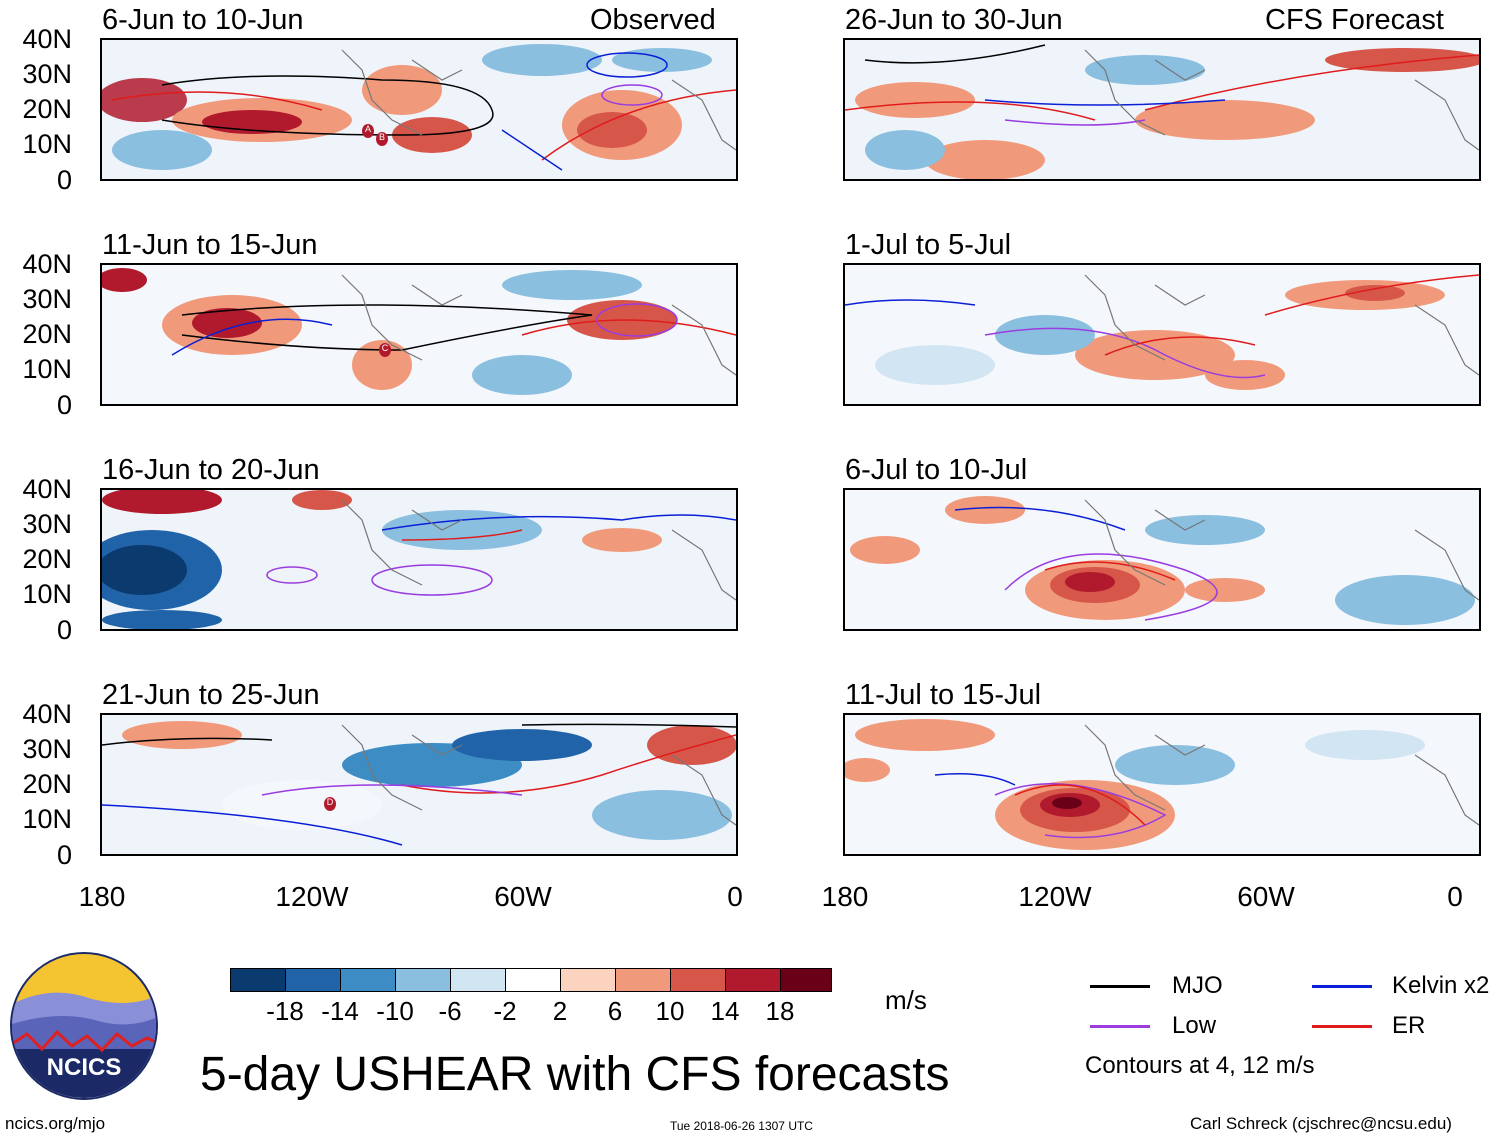 This screenshot has width=1510, height=1141. What do you see at coordinates (505, 1011) in the screenshot?
I see `colorbar-label: -2` at bounding box center [505, 1011].